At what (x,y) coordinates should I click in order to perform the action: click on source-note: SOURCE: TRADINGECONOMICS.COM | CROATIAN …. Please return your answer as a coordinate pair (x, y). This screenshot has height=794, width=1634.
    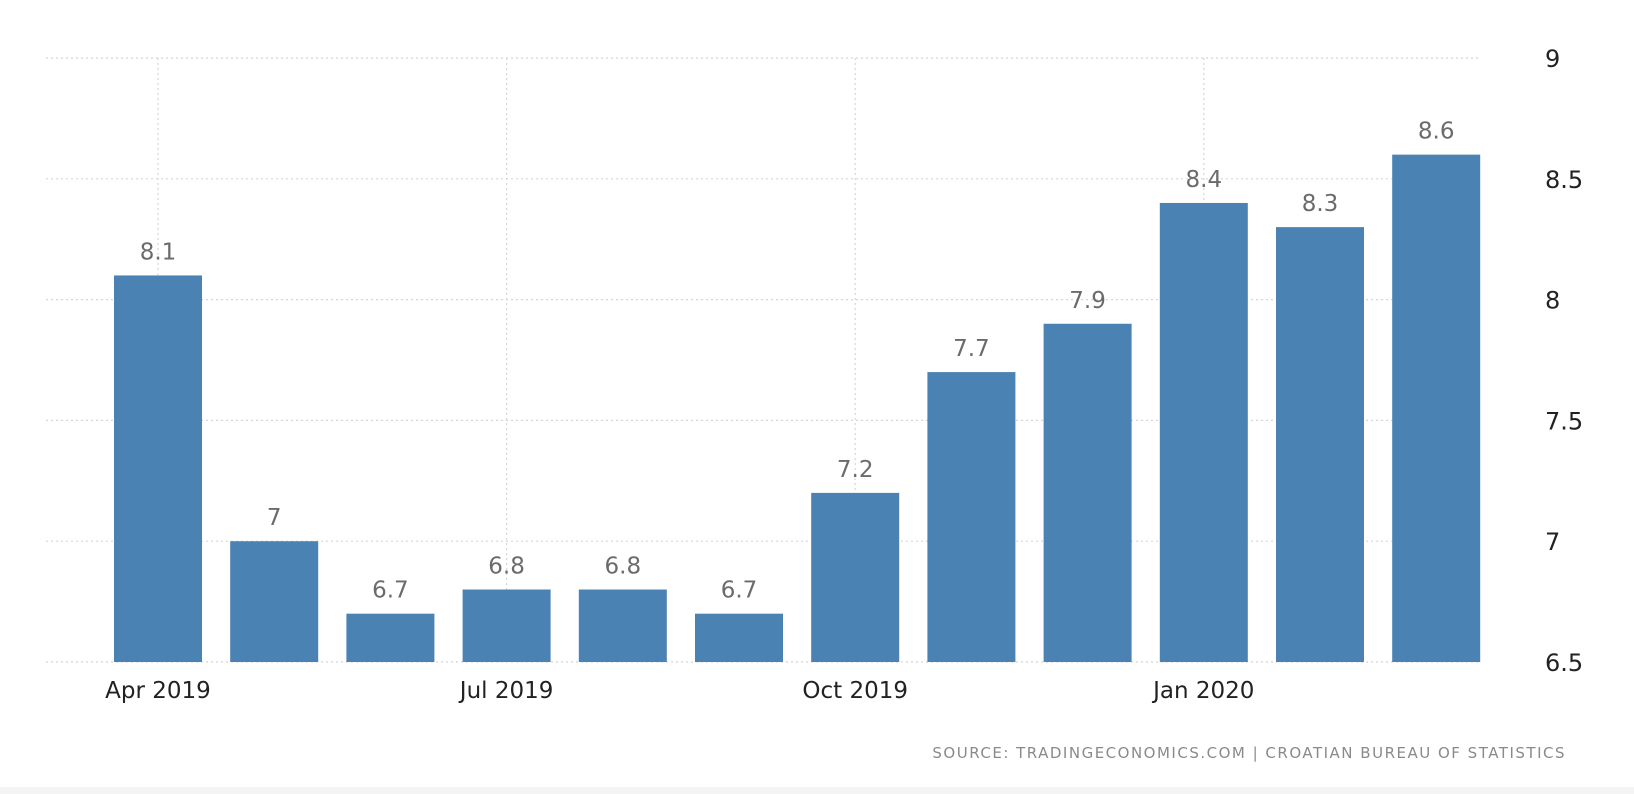
    Looking at the image, I should click on (1249, 753).